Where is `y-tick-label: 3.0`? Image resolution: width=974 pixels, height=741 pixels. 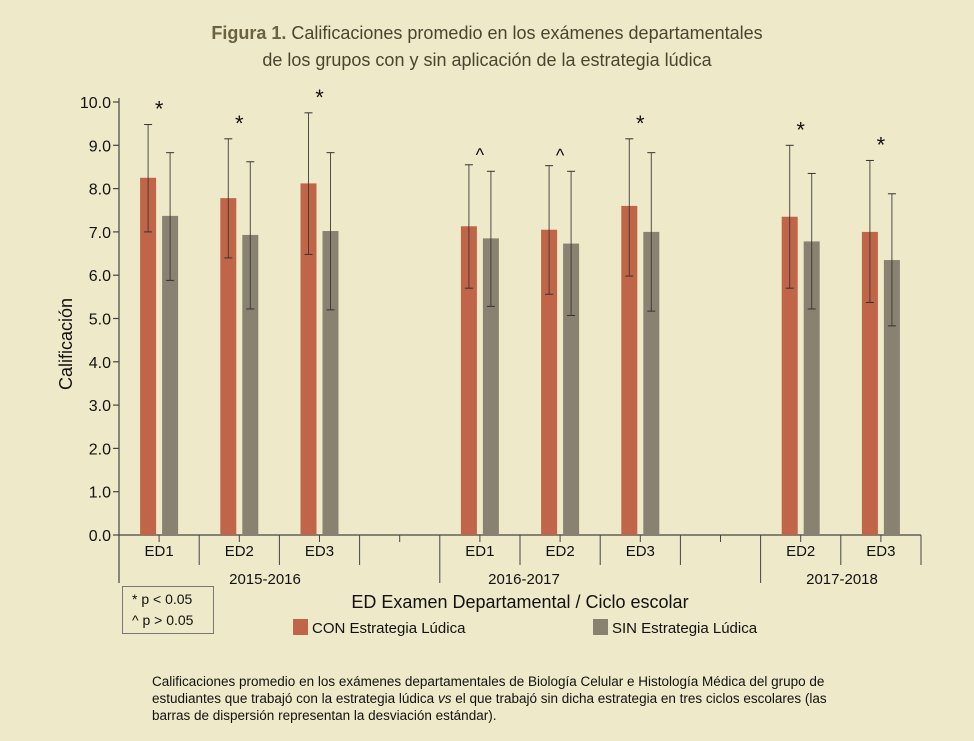
y-tick-label: 3.0 is located at coordinates (100, 406).